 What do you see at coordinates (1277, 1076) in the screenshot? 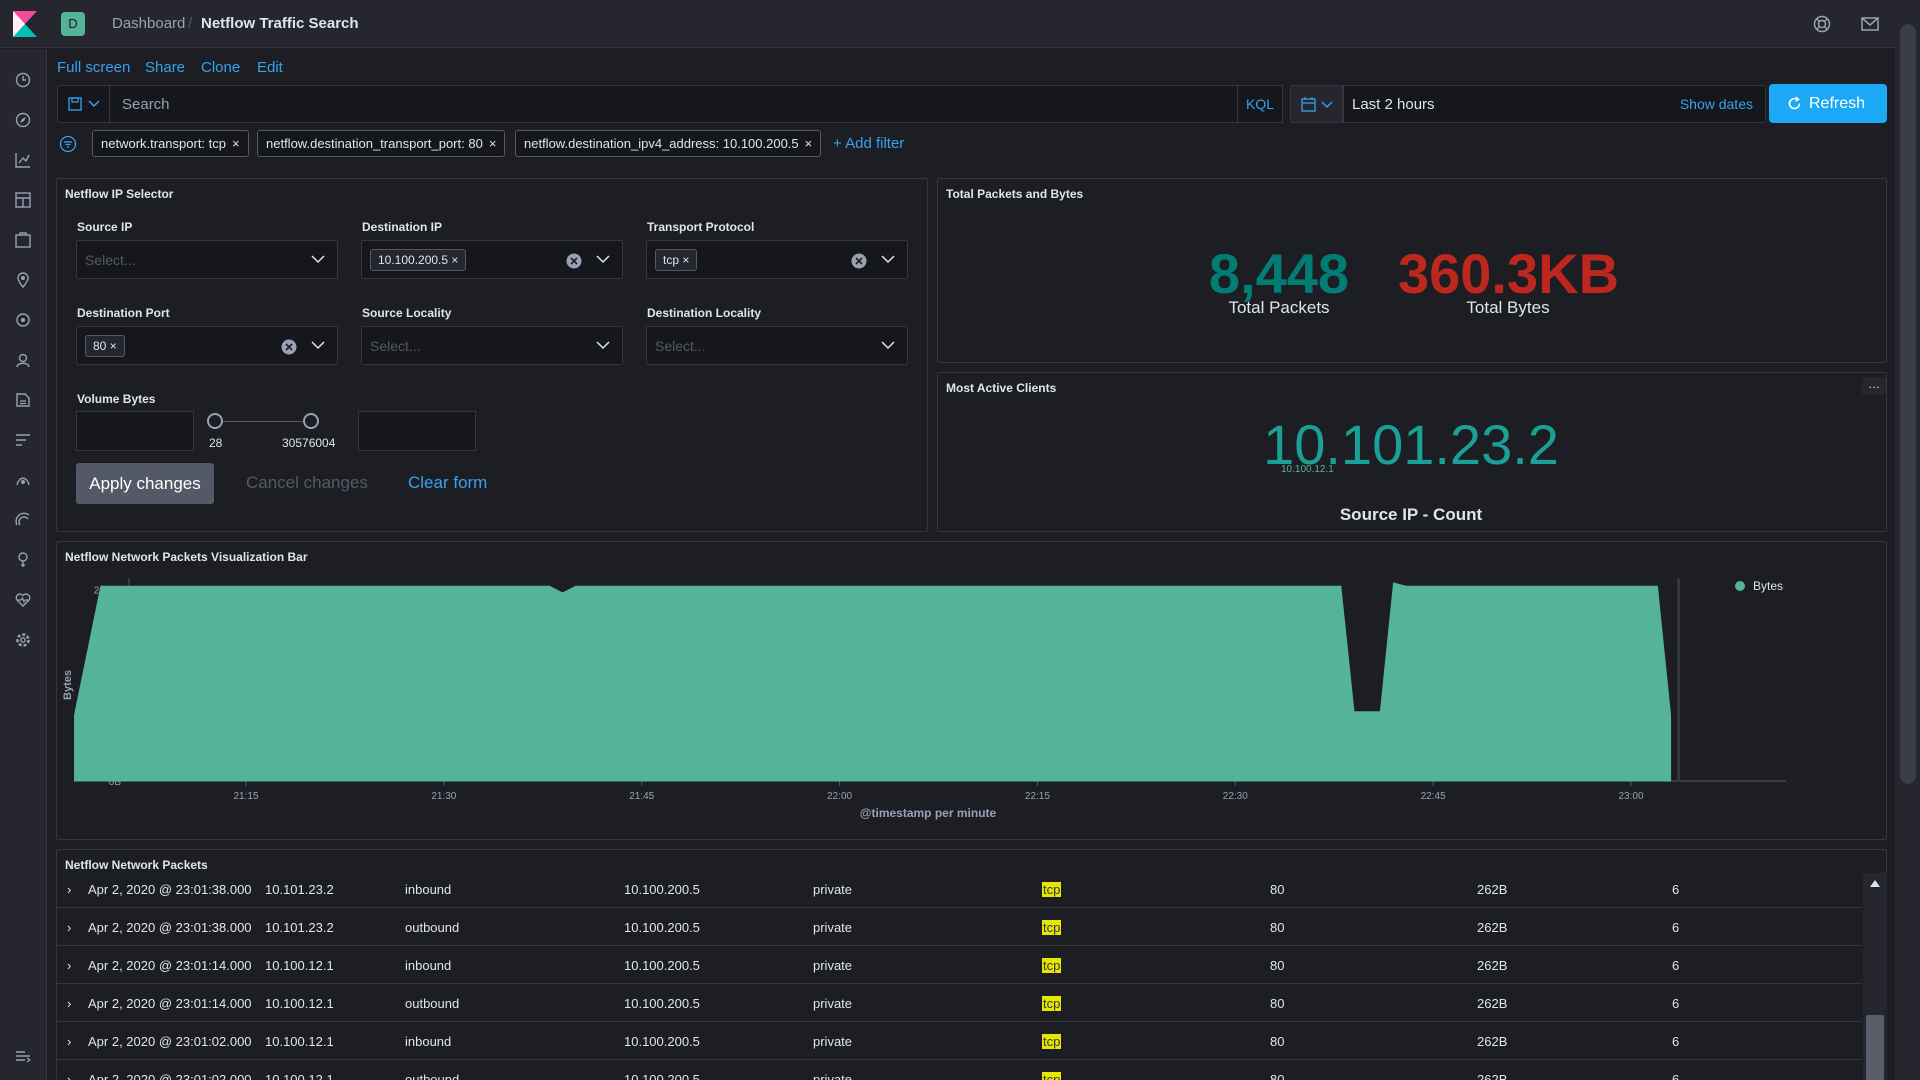
I see `cell-port: 80` at bounding box center [1277, 1076].